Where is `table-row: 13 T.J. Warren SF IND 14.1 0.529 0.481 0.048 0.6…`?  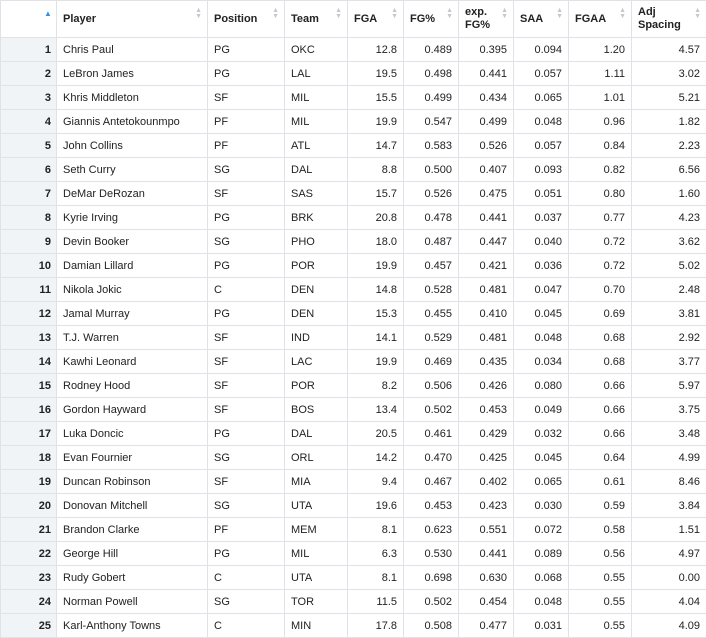 table-row: 13 T.J. Warren SF IND 14.1 0.529 0.481 0.048 0.6… is located at coordinates (353, 337).